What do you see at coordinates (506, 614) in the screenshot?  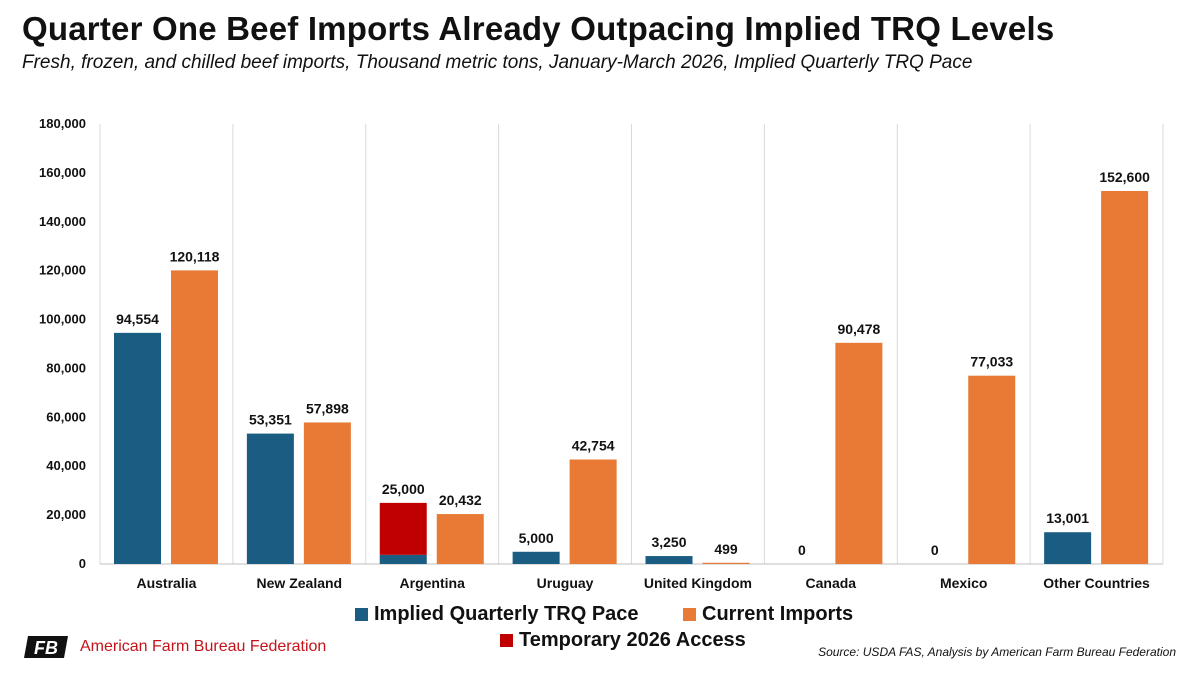 I see `legend-label-trq: Implied Quarterly TRQ Pace` at bounding box center [506, 614].